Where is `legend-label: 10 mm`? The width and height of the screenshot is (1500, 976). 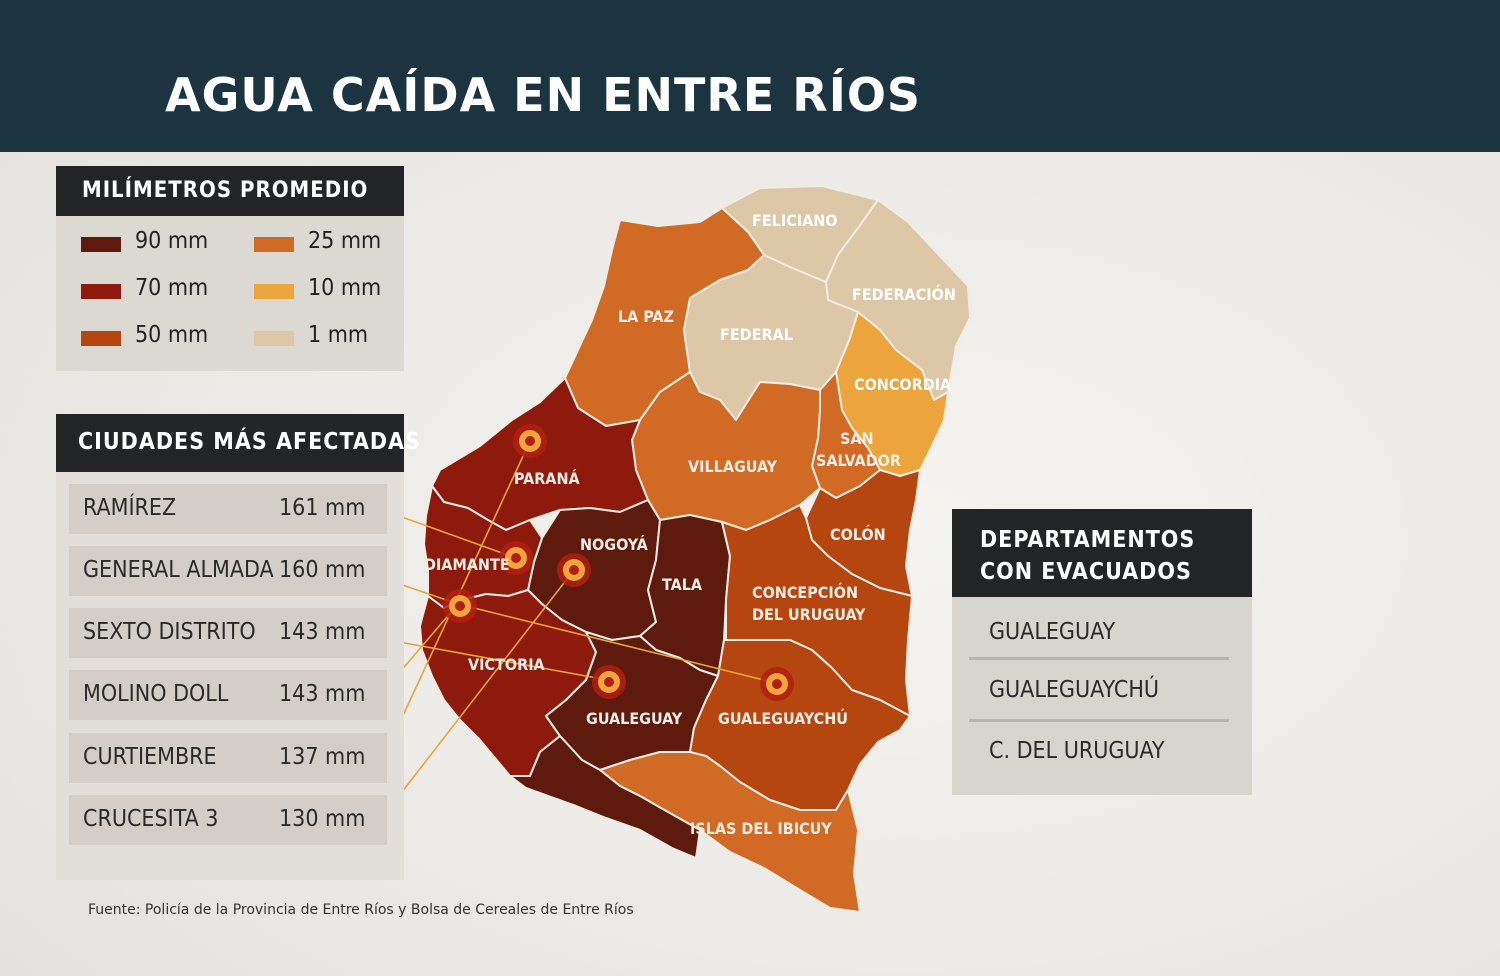
legend-label: 10 mm is located at coordinates (345, 288).